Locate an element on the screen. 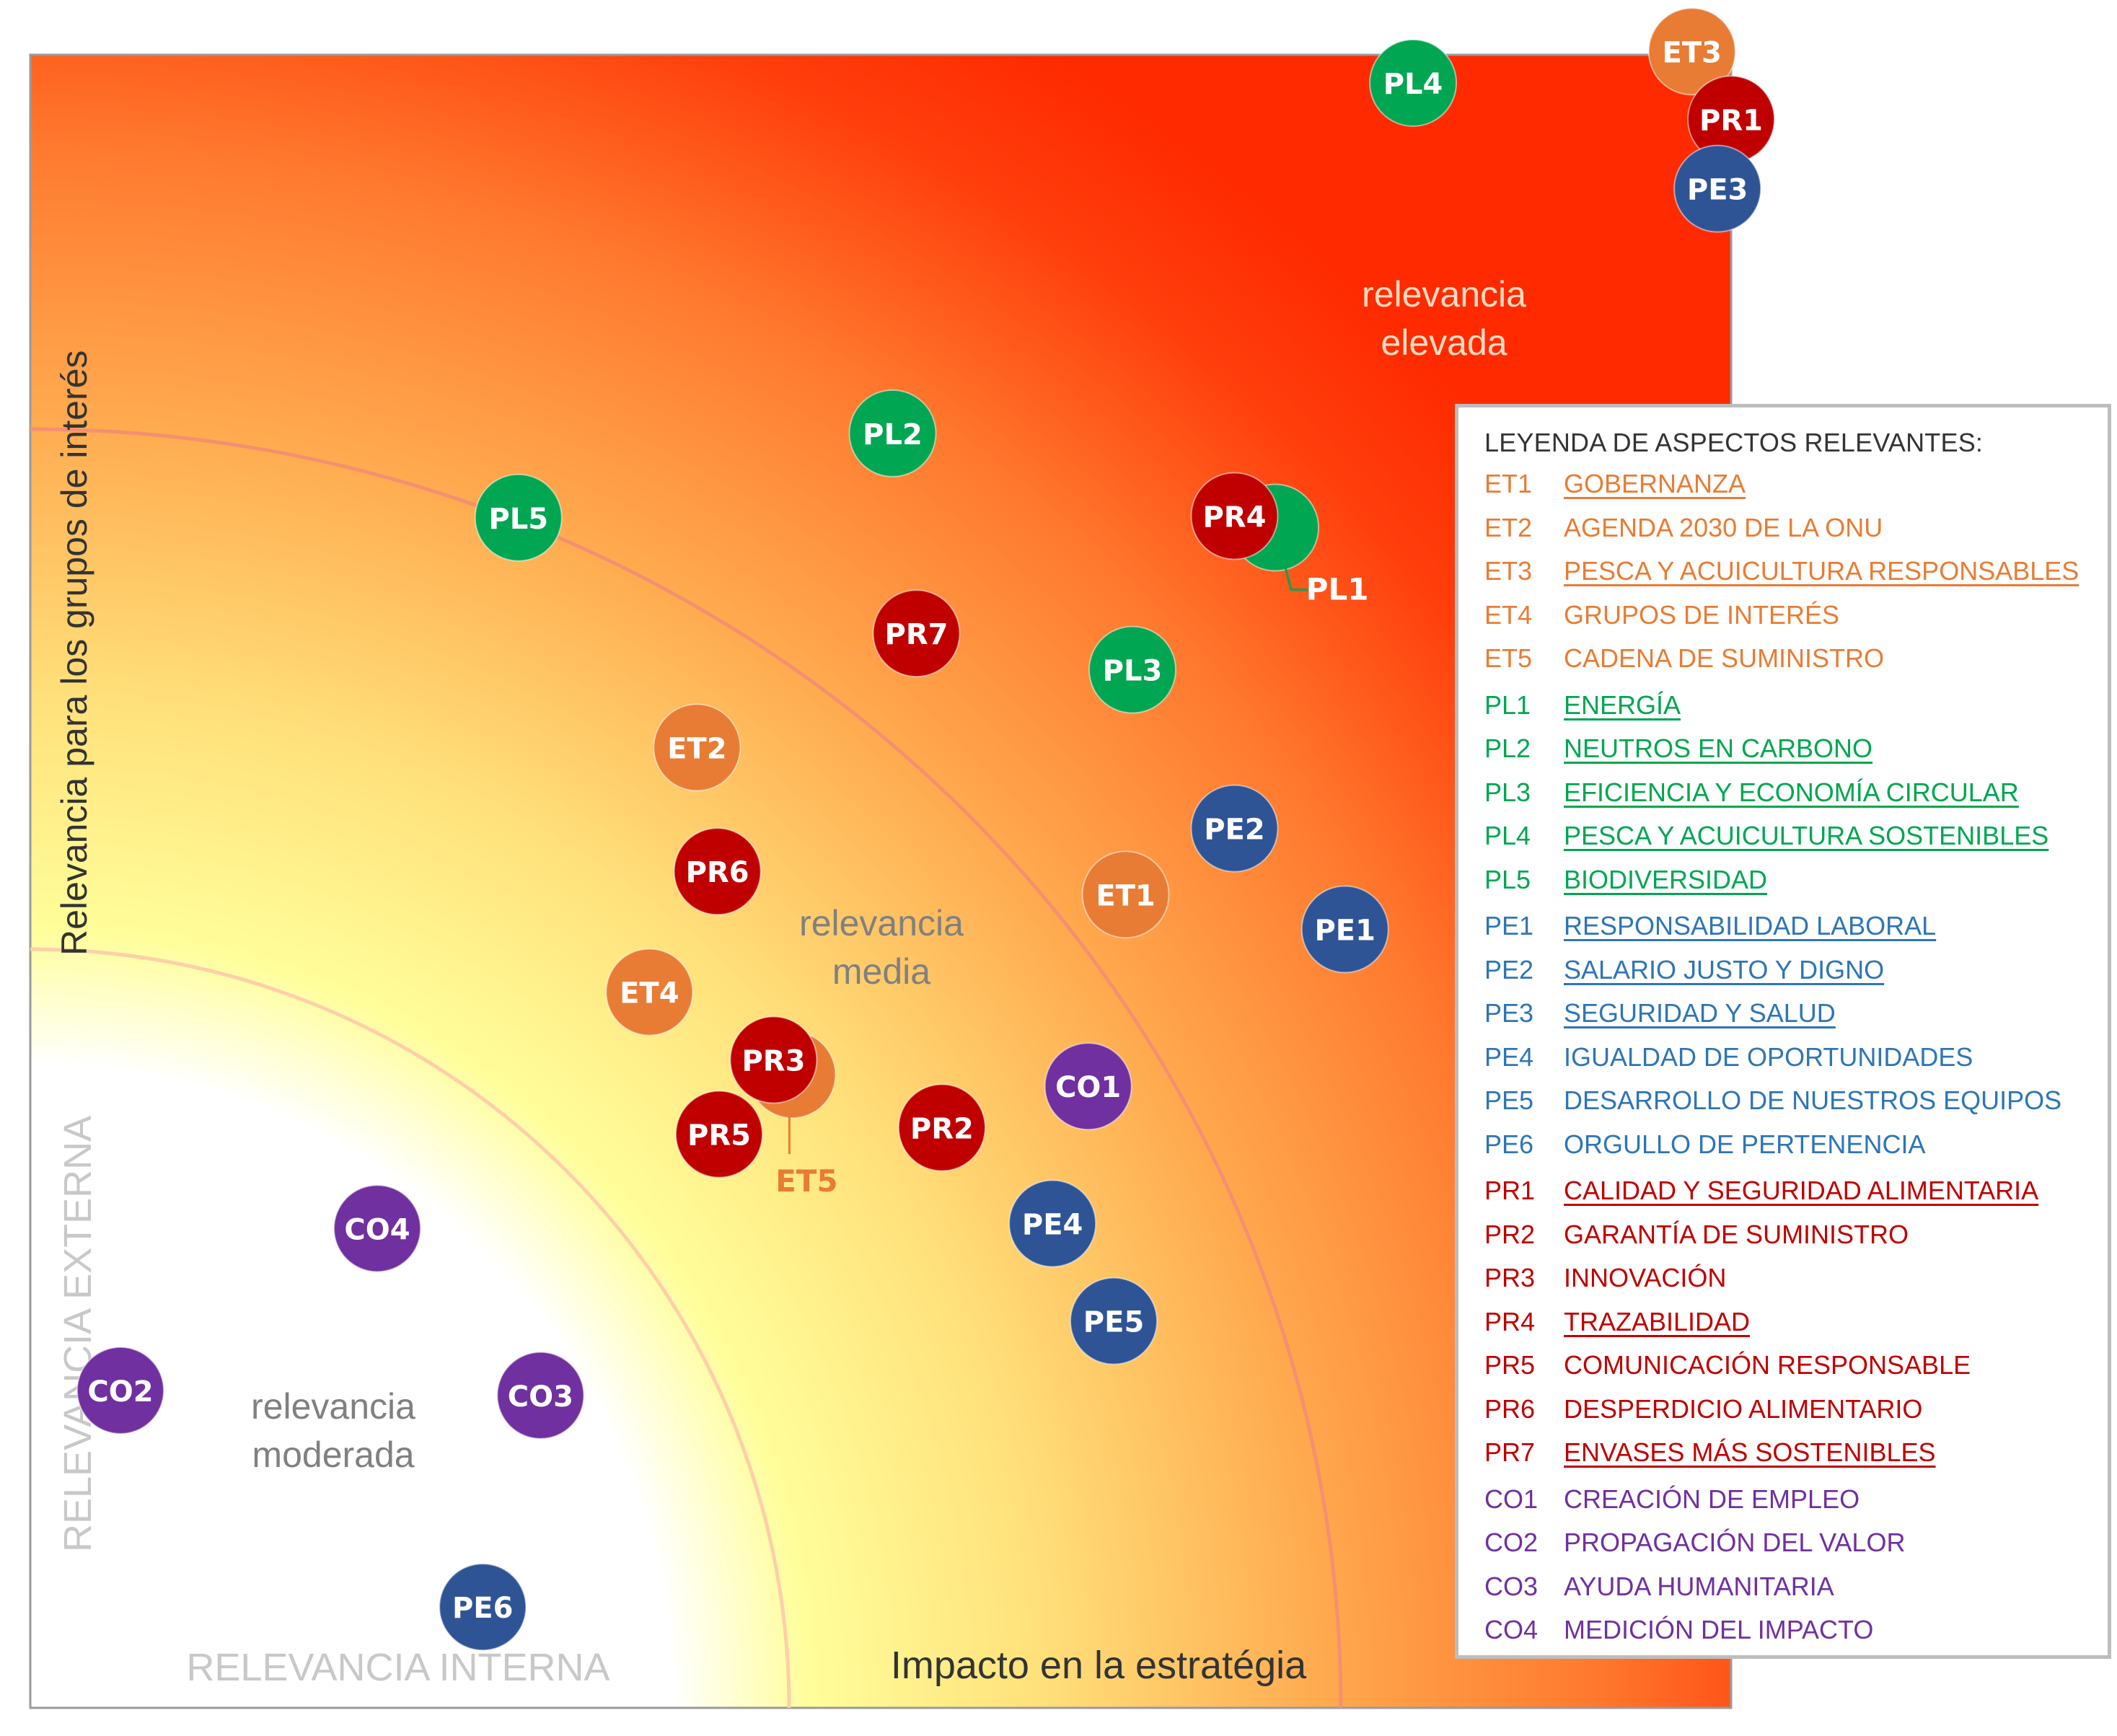 This screenshot has height=1736, width=2117. point-label-co1: CO1 is located at coordinates (1088, 1087).